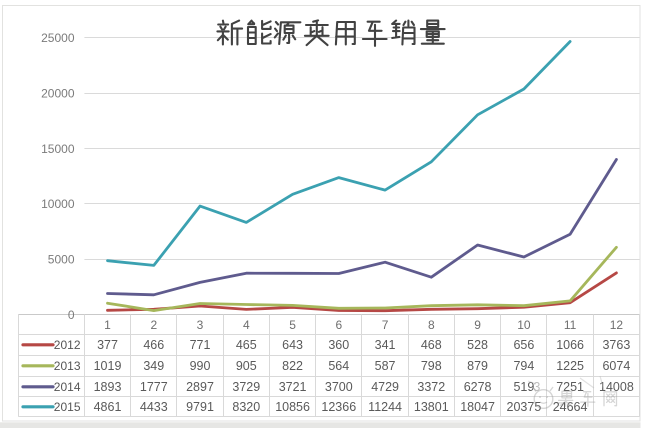 Image resolution: width=645 pixels, height=428 pixels. What do you see at coordinates (67, 407) in the screenshot?
I see `svg-text: 2015` at bounding box center [67, 407].